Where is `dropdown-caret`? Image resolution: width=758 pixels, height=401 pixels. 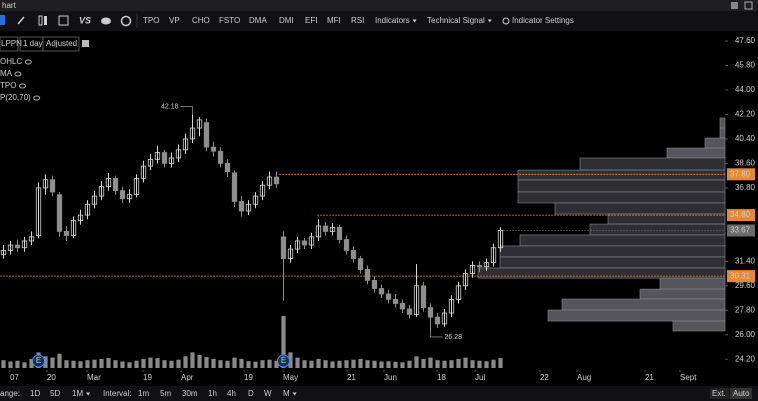 dropdown-caret is located at coordinates (88, 394).